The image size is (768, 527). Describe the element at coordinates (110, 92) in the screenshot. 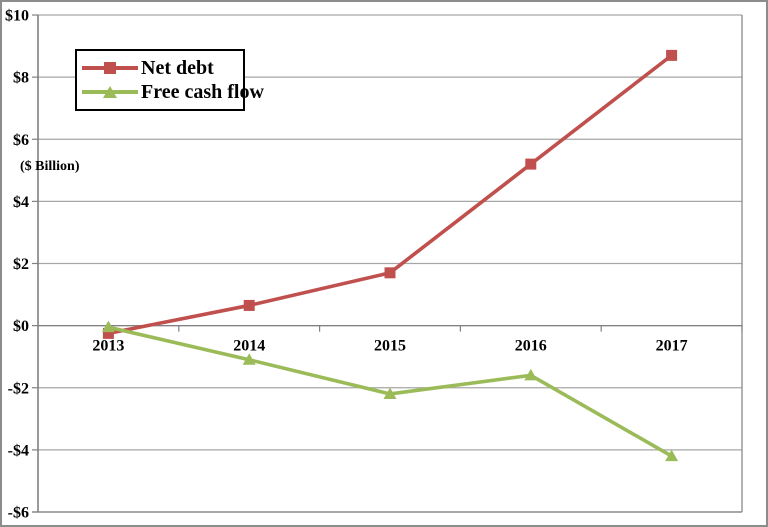

I see `free-cash-flow-line-triangle-marker-icon` at that location.